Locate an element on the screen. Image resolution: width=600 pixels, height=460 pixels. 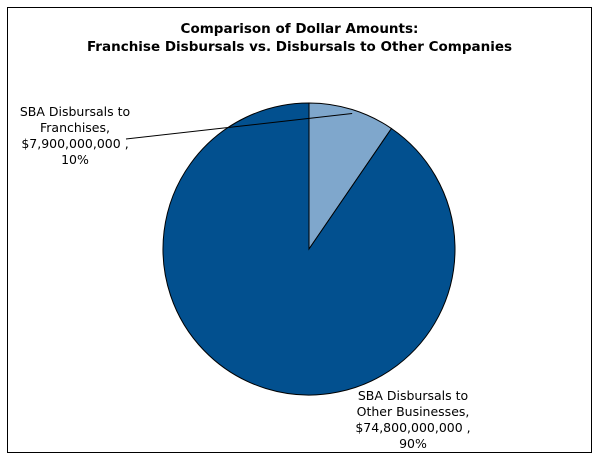
chart-title-line-1: Comparison of Dollar Amounts: is located at coordinates (299, 29).